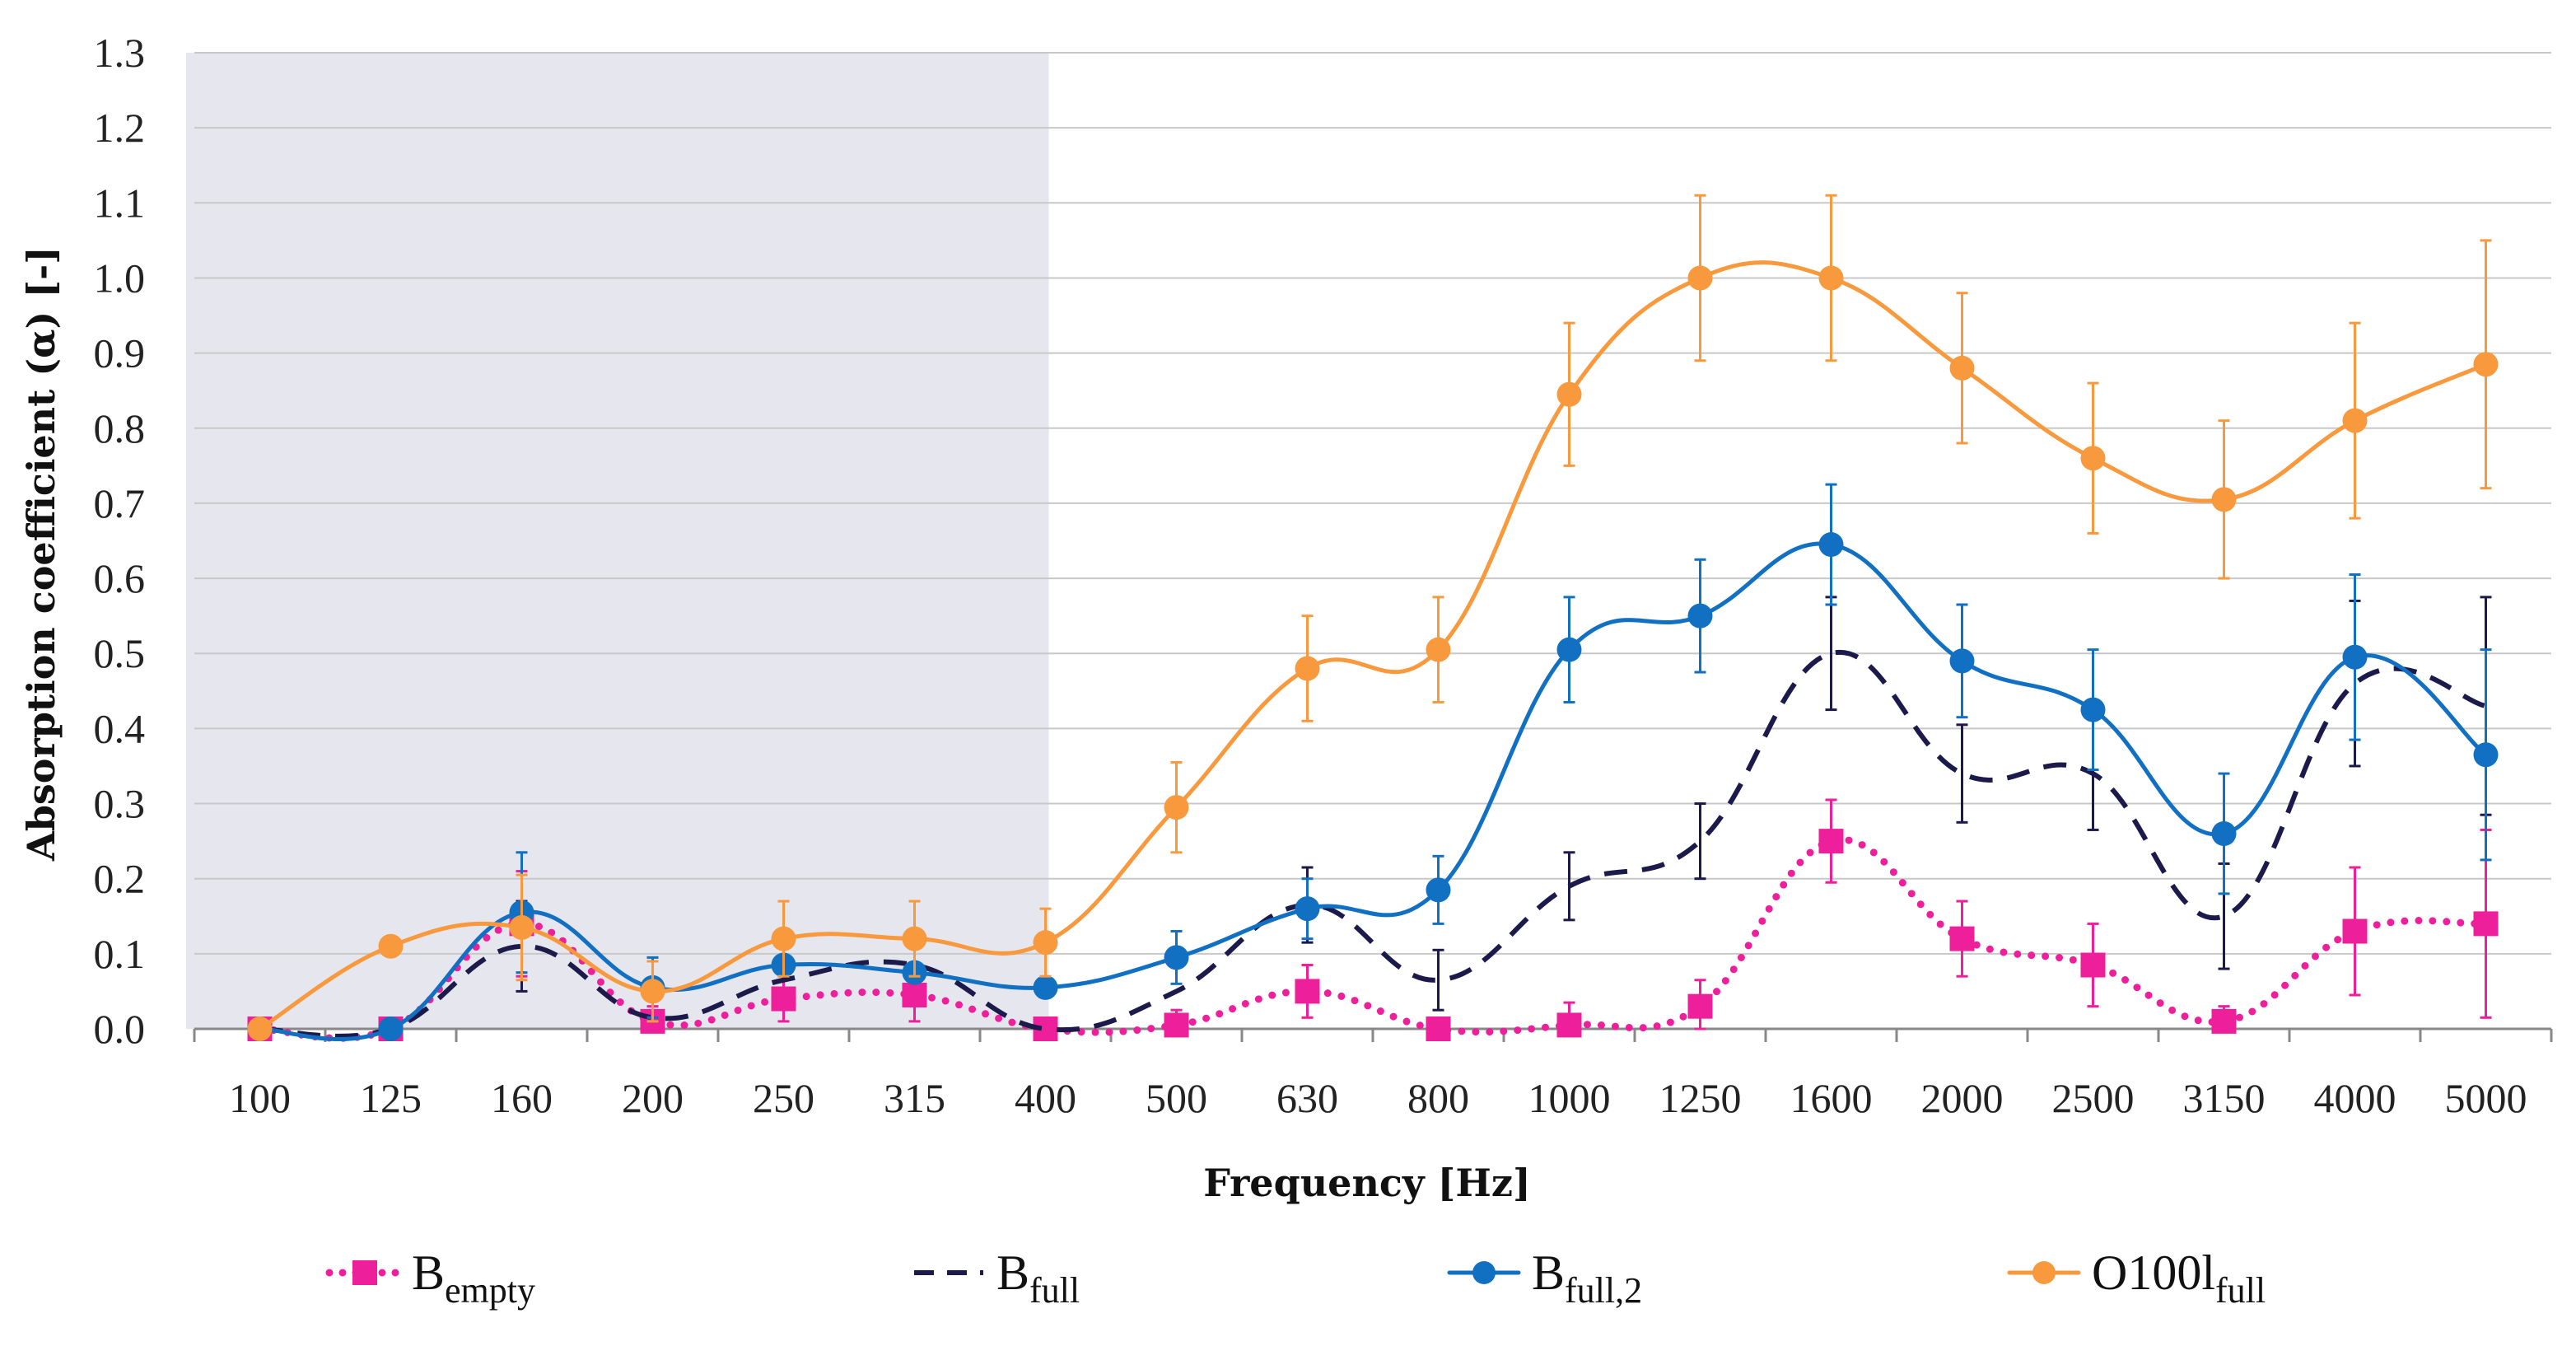  What do you see at coordinates (1367, 1183) in the screenshot?
I see `x-axis-title: Frequency [Hz]` at bounding box center [1367, 1183].